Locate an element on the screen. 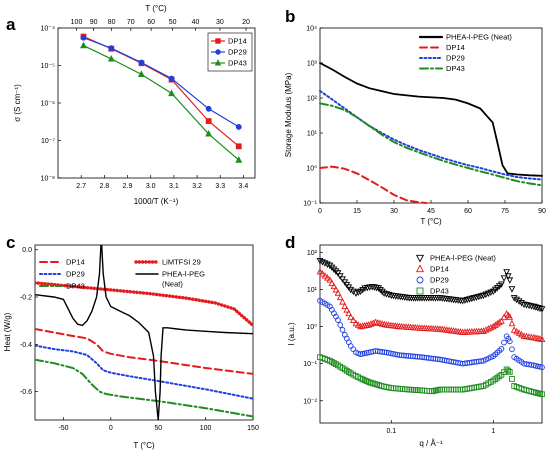 The width and height of the screenshot is (550, 458). legend-a: DP14 DP29 DP43 is located at coordinates (230, 52).